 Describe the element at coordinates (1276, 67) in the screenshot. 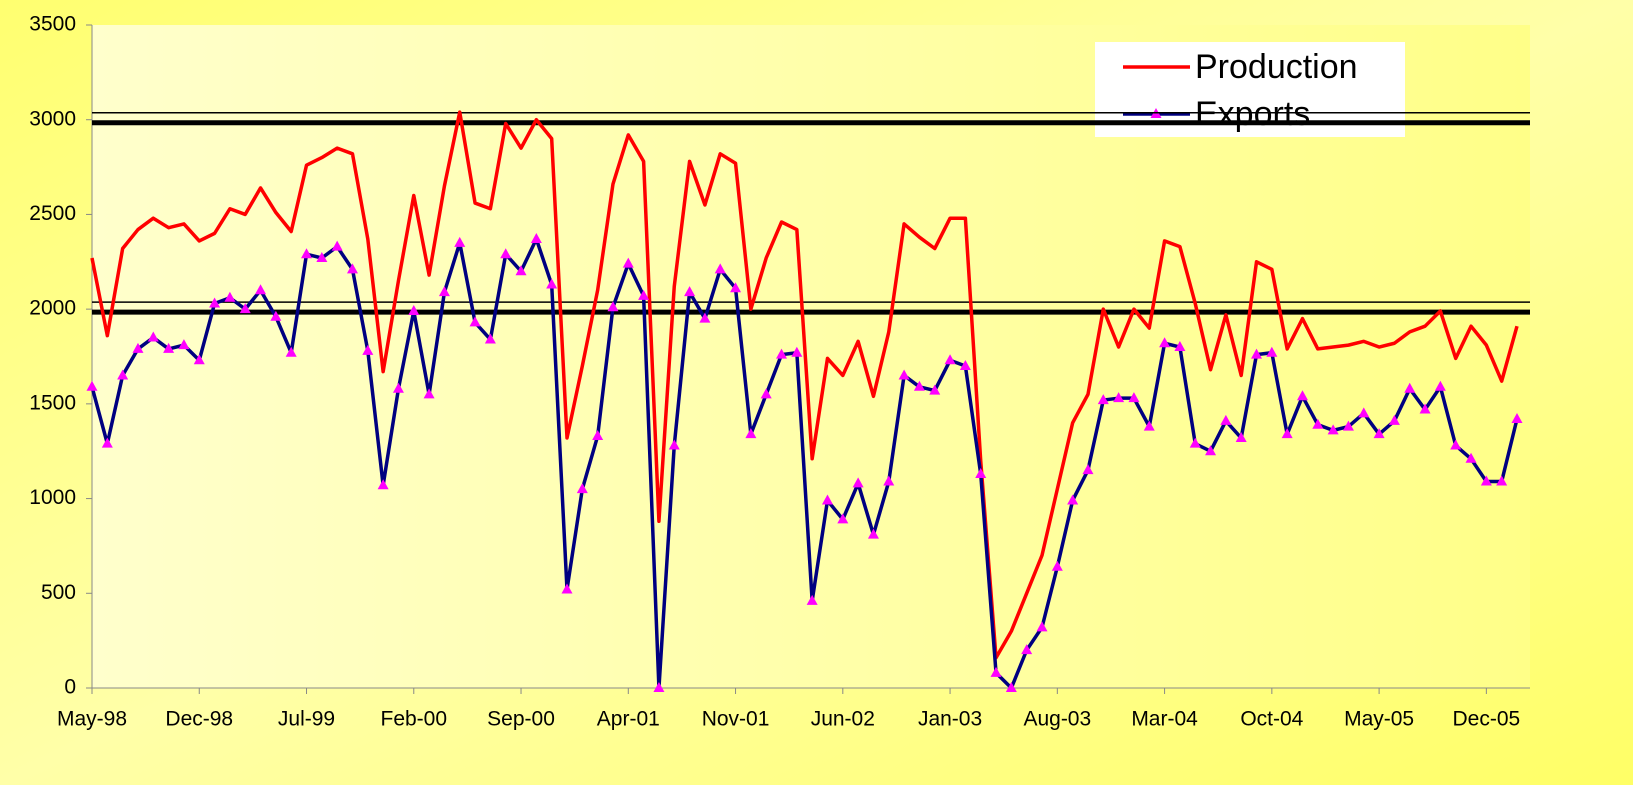

I see `legend-label: Production` at that location.